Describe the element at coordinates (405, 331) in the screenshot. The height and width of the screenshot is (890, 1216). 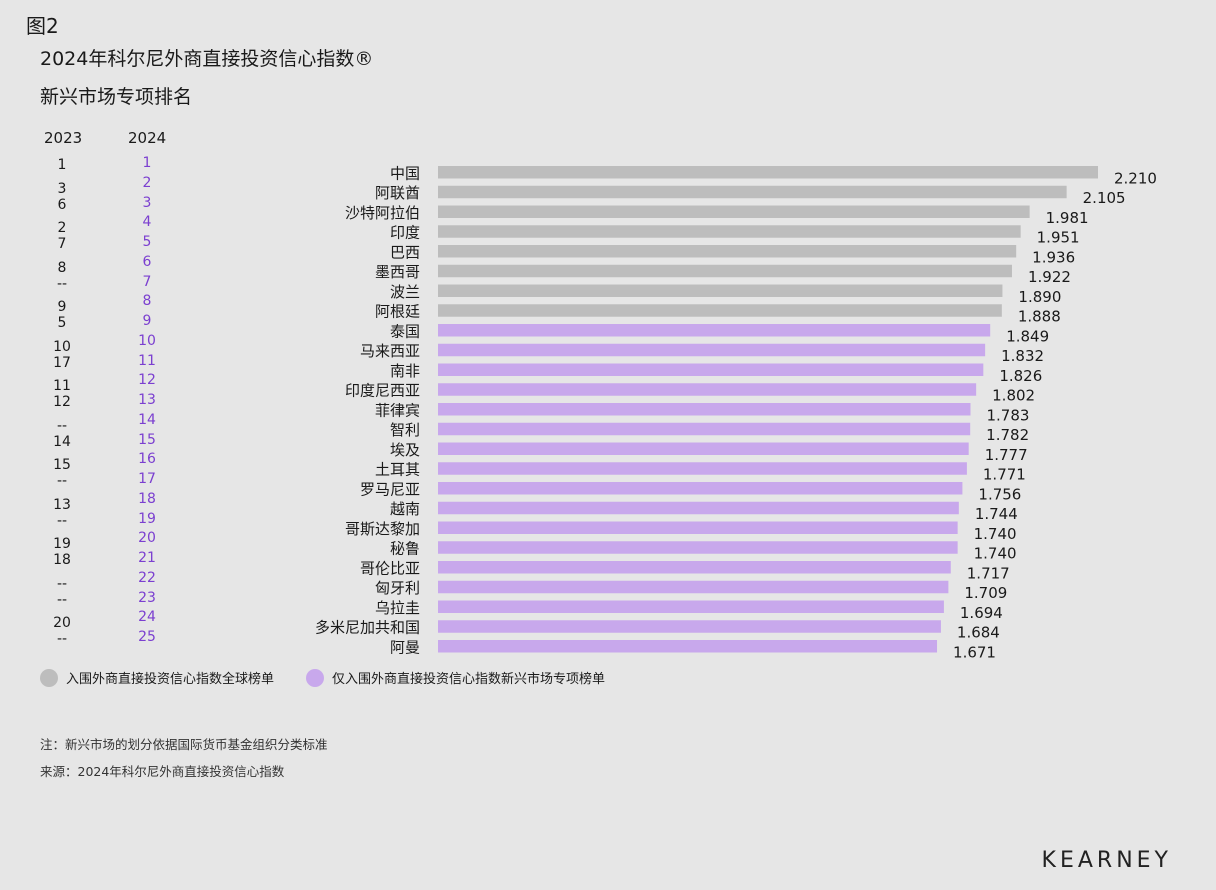
I see `category-label: 泰国` at that location.